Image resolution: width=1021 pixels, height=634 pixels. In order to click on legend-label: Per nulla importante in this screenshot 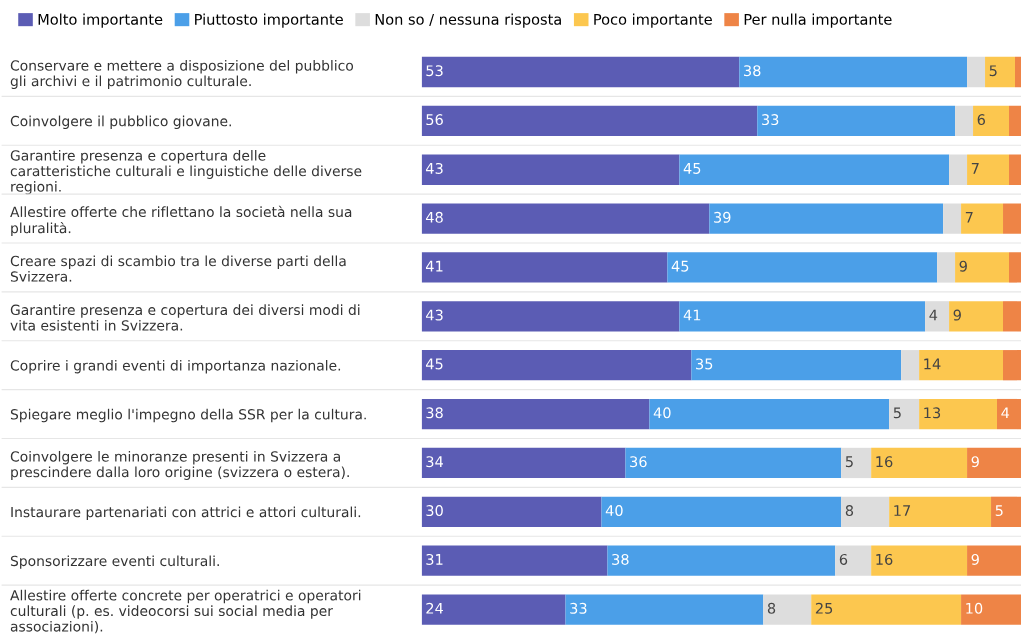, I will do `click(818, 20)`.